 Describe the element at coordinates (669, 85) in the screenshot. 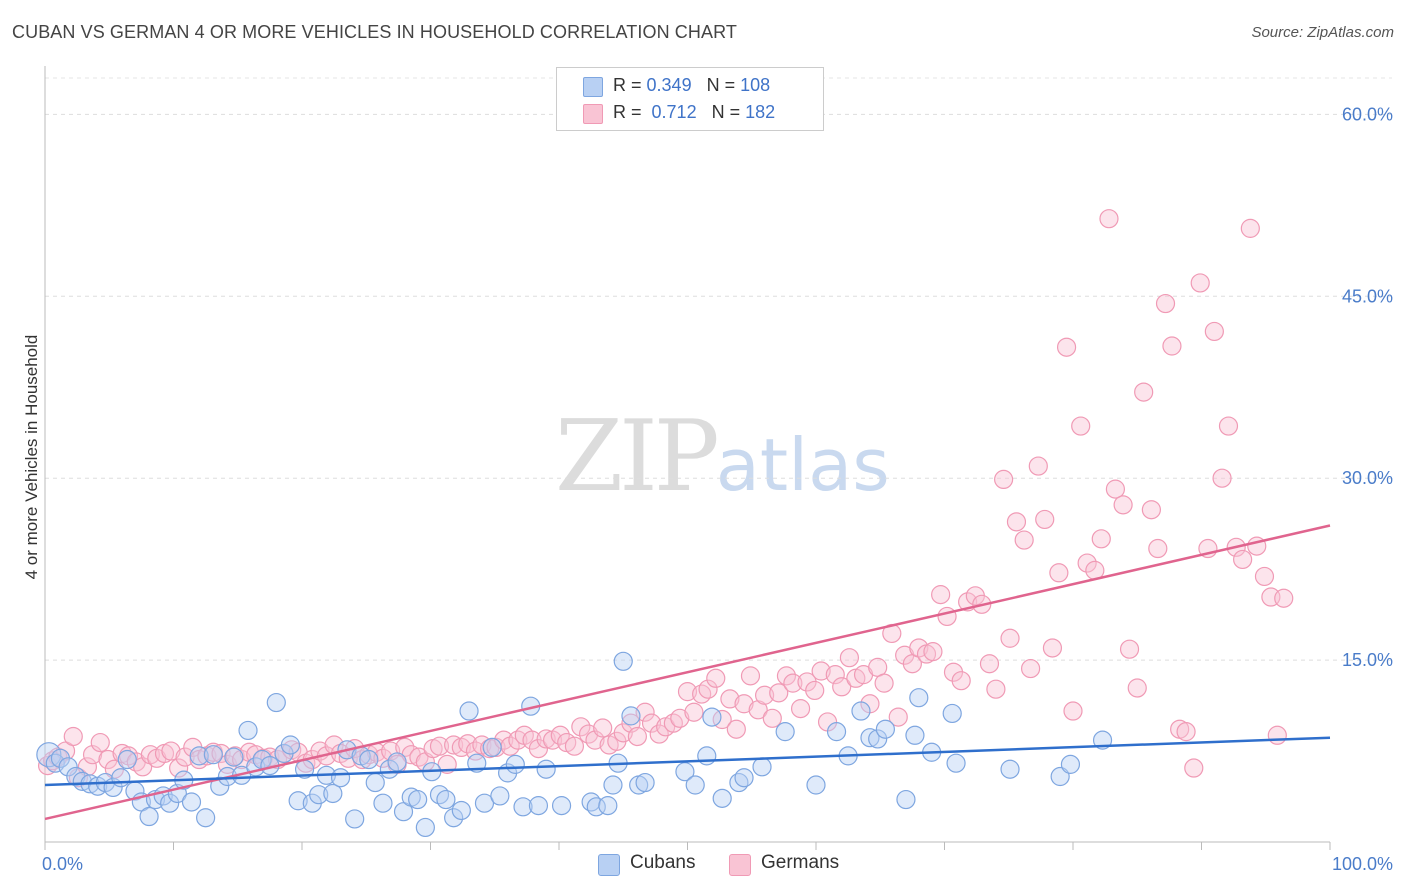

I see `cuban-r-value: 0.349` at that location.